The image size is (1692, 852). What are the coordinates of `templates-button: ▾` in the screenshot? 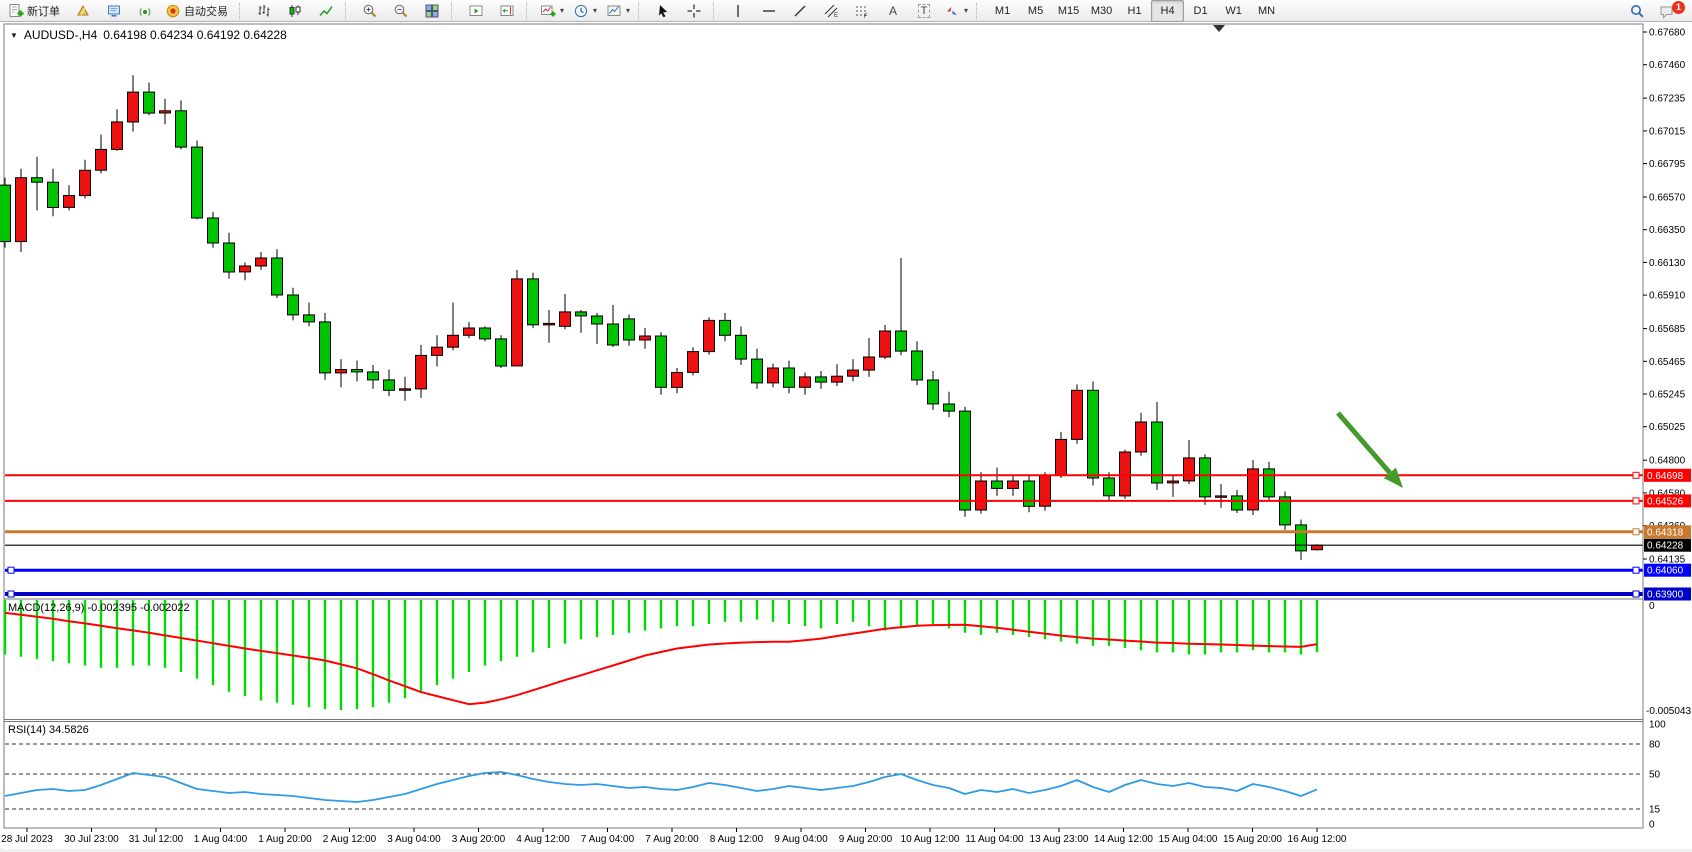 It's located at (618, 11).